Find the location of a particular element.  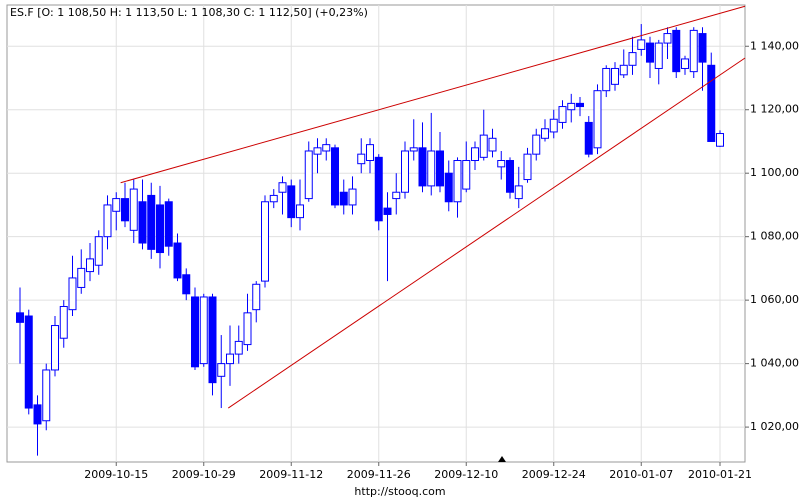

y-tick-label: 1 040,00 is located at coordinates (774, 363).